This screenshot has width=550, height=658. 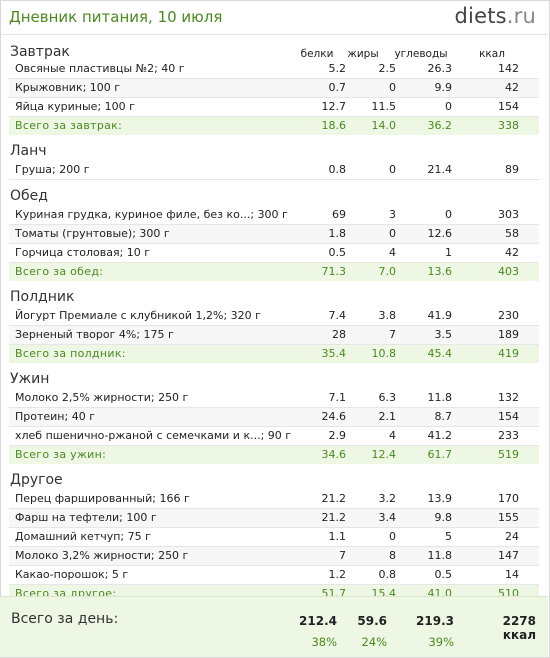 I want to click on logo-tld: .ru, so click(x=521, y=16).